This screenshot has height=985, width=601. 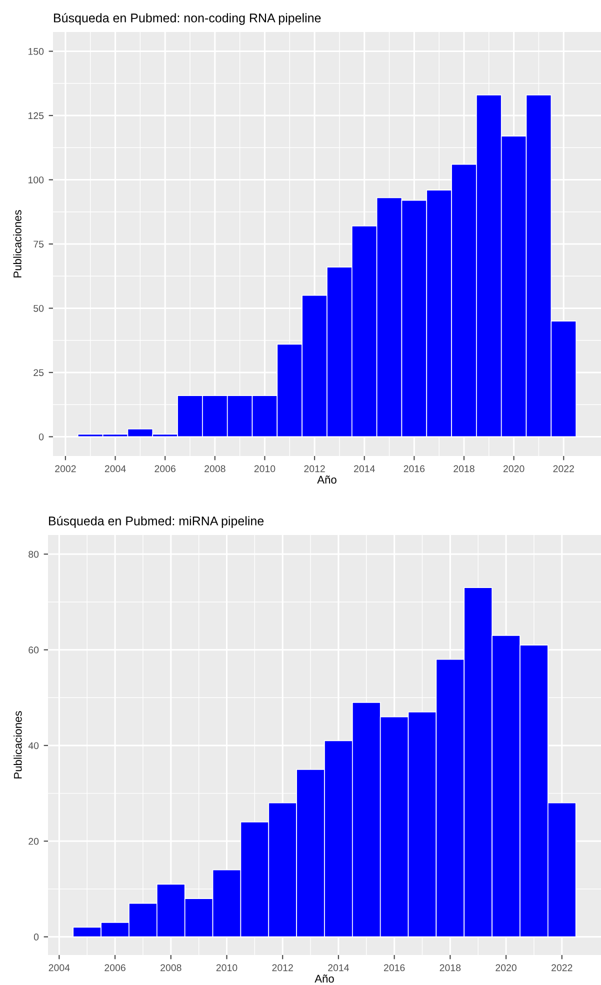 What do you see at coordinates (36, 51) in the screenshot?
I see `y-tick-label: 150` at bounding box center [36, 51].